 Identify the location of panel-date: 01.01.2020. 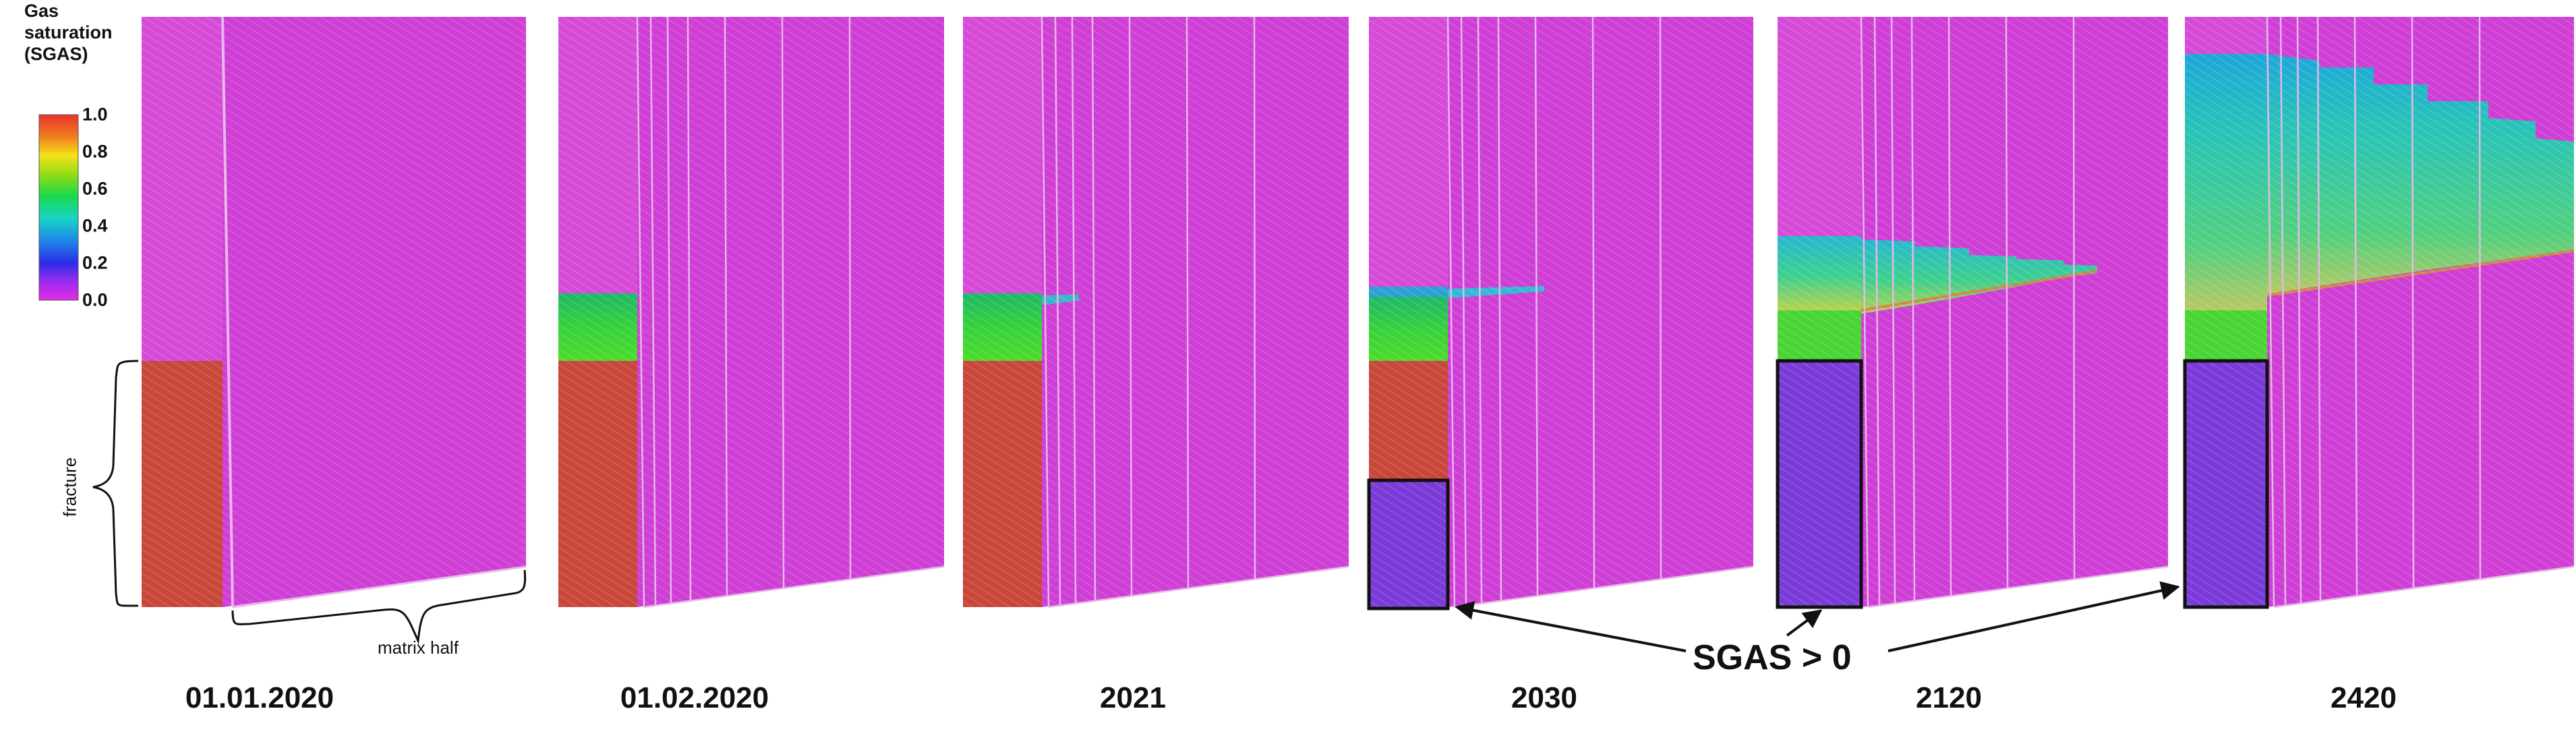
(260, 698).